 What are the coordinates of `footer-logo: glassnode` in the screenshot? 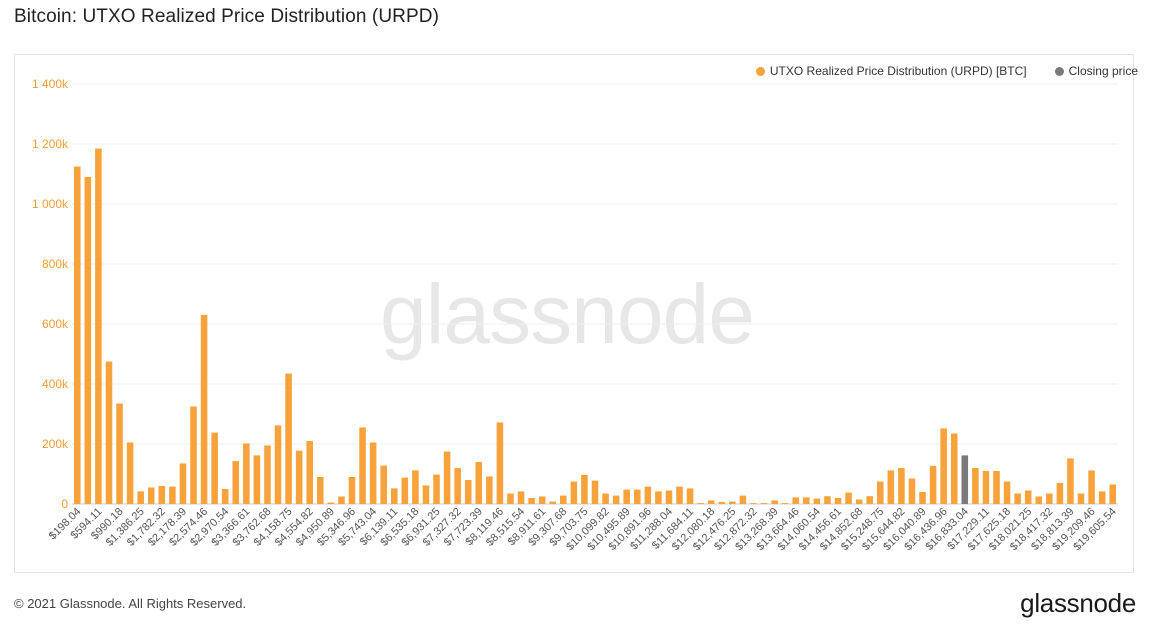 It's located at (1078, 603).